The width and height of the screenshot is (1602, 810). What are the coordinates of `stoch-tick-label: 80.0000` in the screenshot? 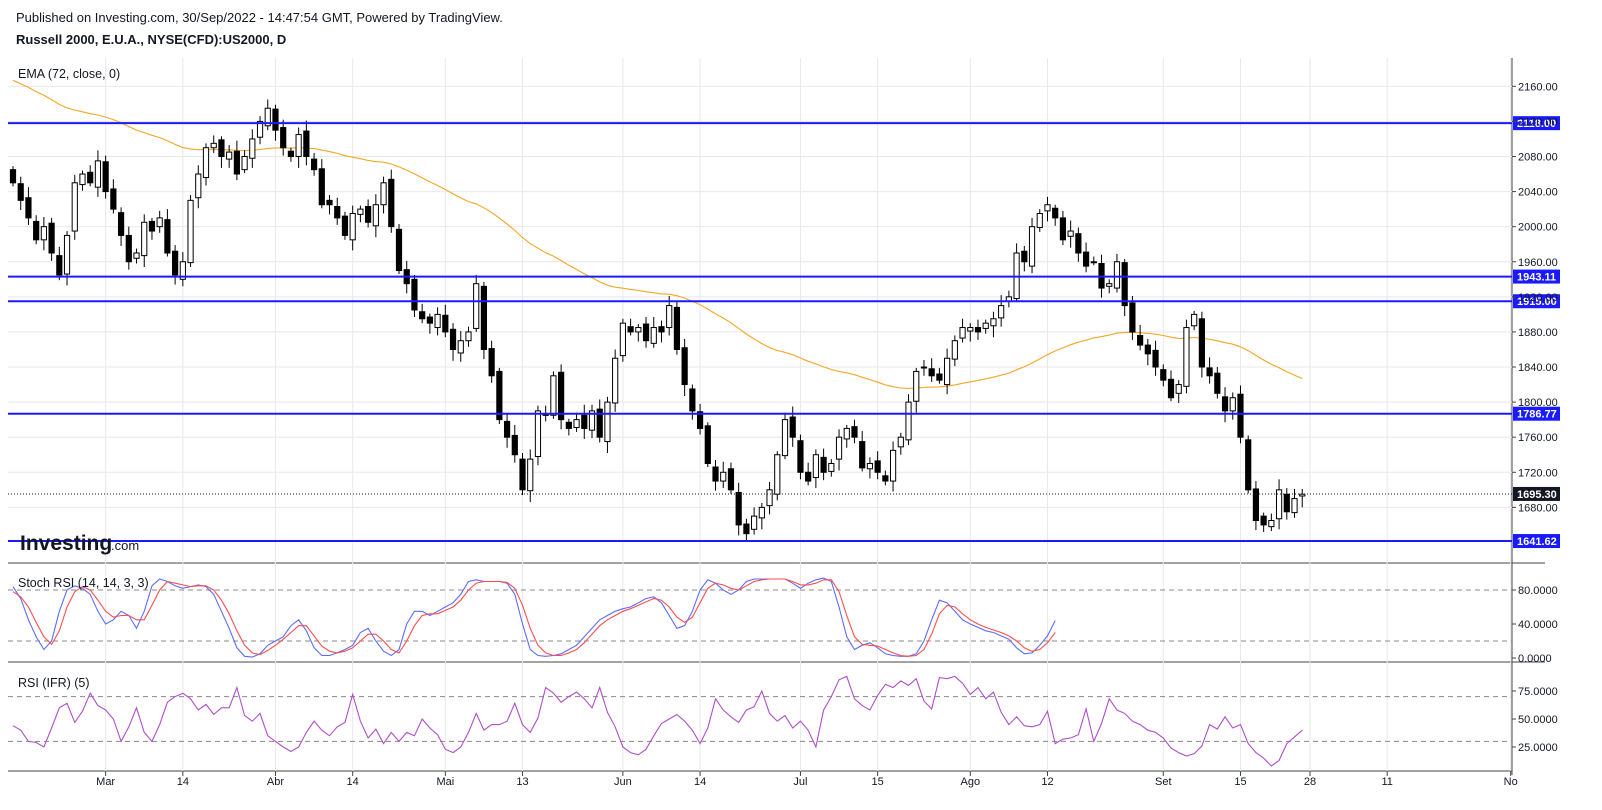 It's located at (1538, 591).